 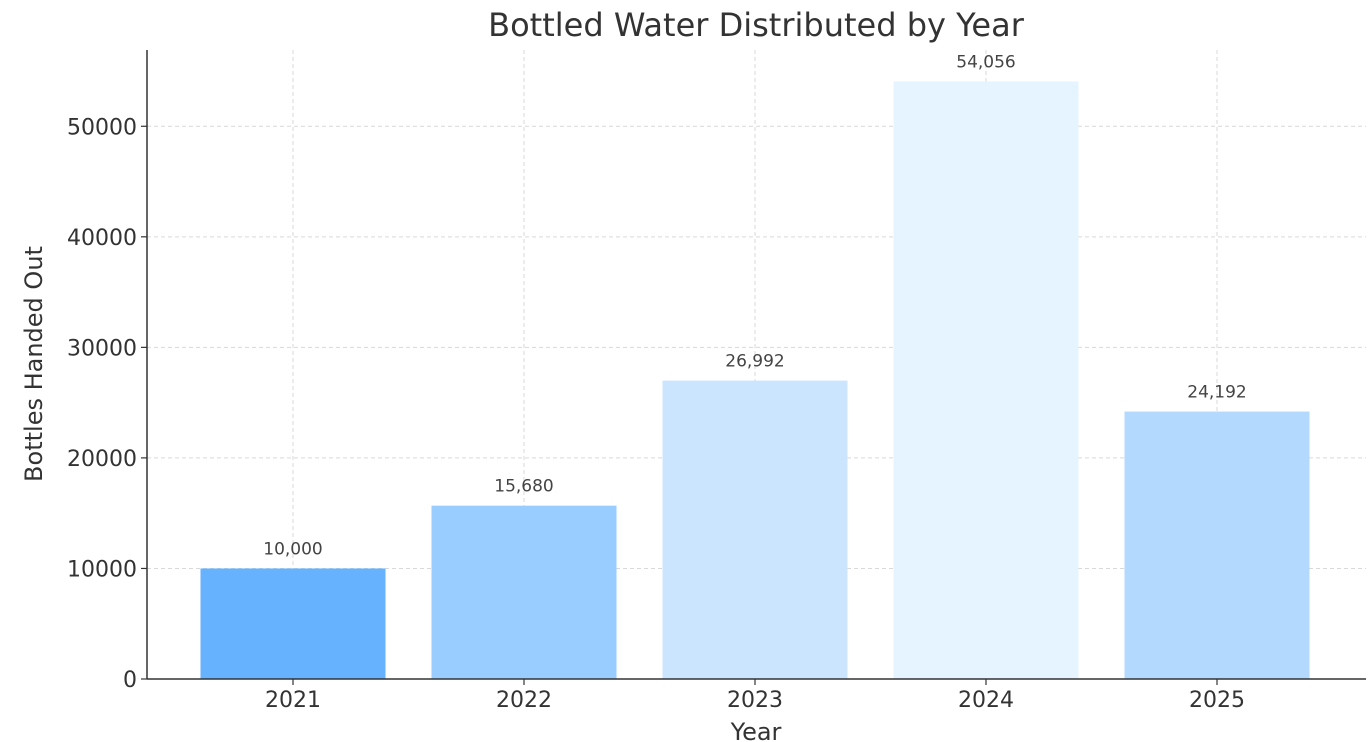 I want to click on x-ticks: 2021 2022 2023 2024 2025, so click(x=755, y=696).